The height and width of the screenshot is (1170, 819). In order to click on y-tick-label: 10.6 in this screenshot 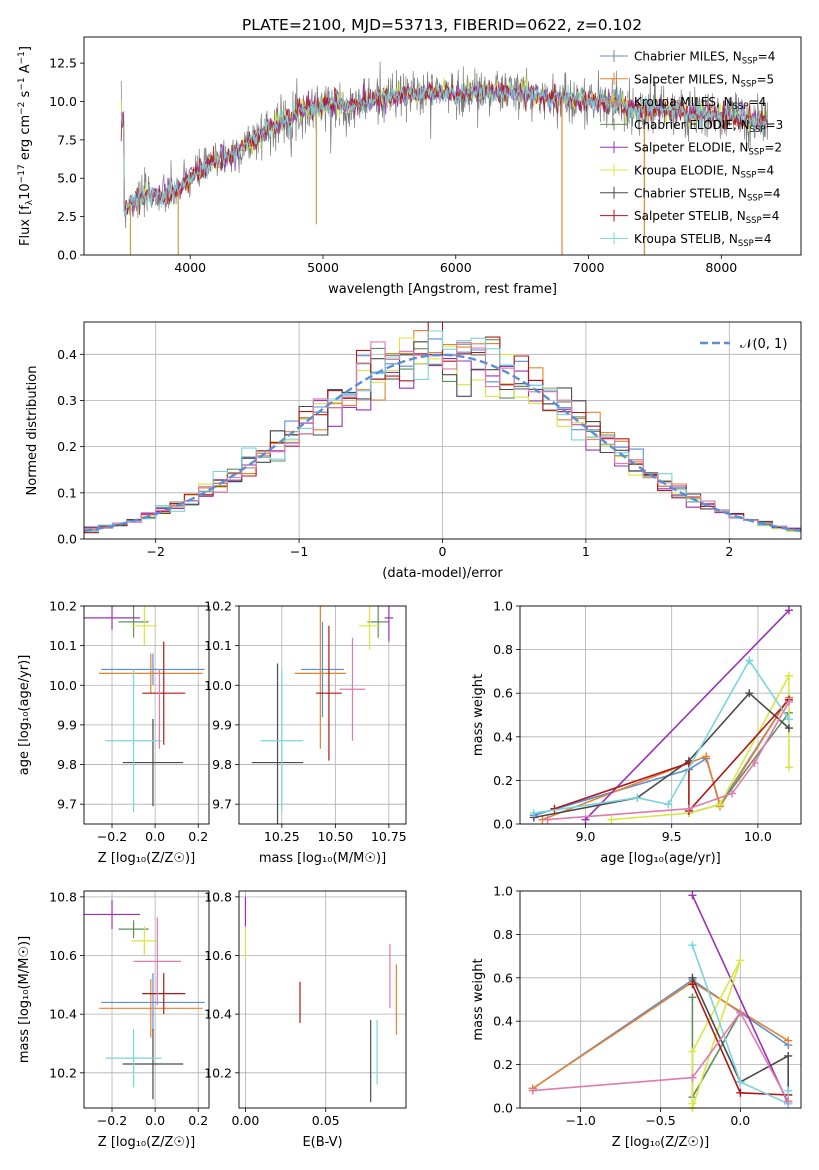, I will do `click(63, 955)`.